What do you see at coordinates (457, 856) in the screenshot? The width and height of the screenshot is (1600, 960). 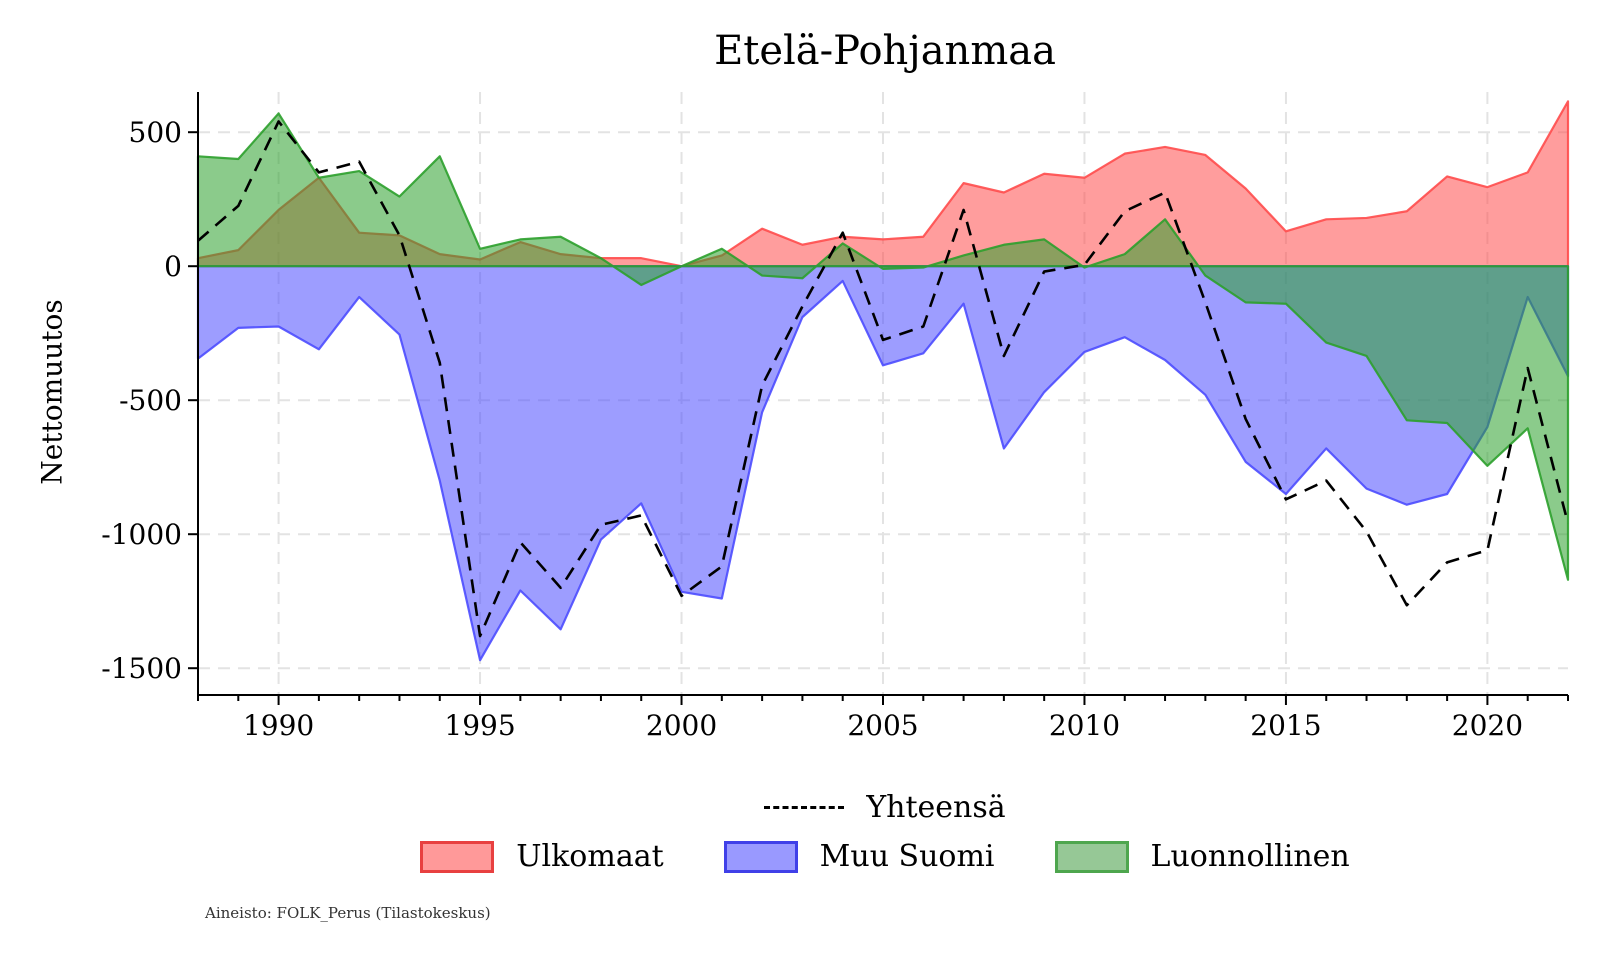 I see `legend-swatch-ulkomaat` at bounding box center [457, 856].